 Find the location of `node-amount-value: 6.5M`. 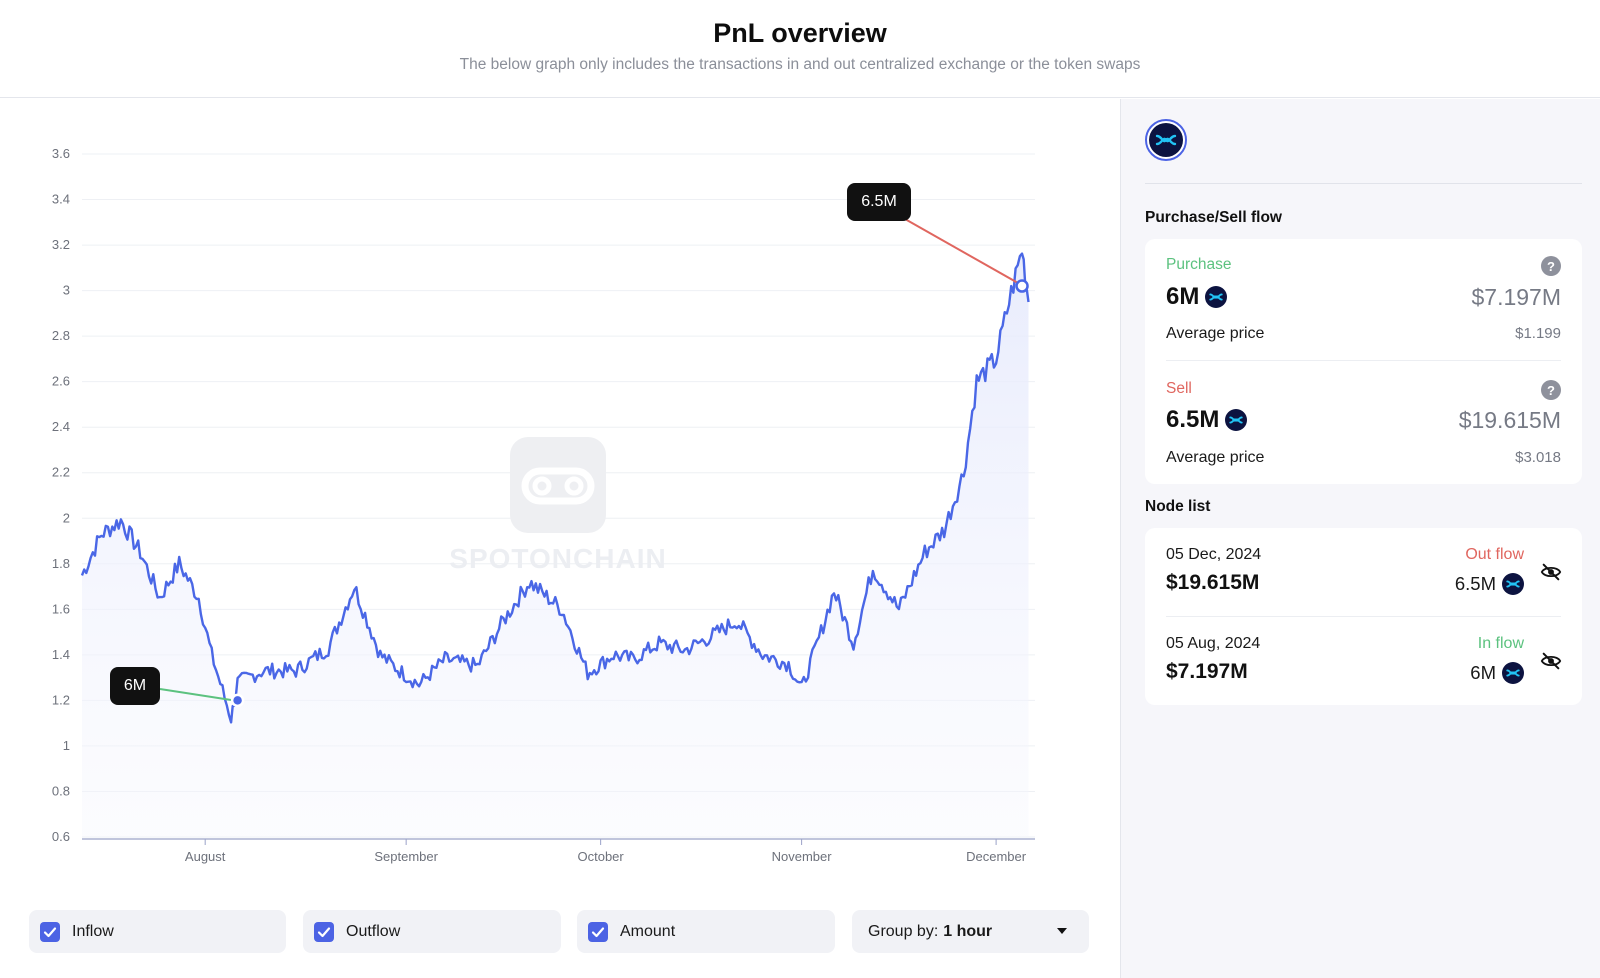

node-amount-value: 6.5M is located at coordinates (1475, 583).